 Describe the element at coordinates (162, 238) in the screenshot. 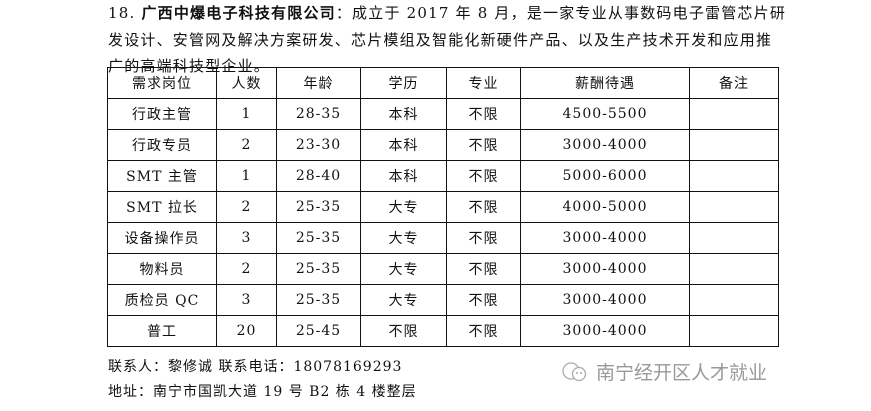

I see `table-cell: 设备操作员` at that location.